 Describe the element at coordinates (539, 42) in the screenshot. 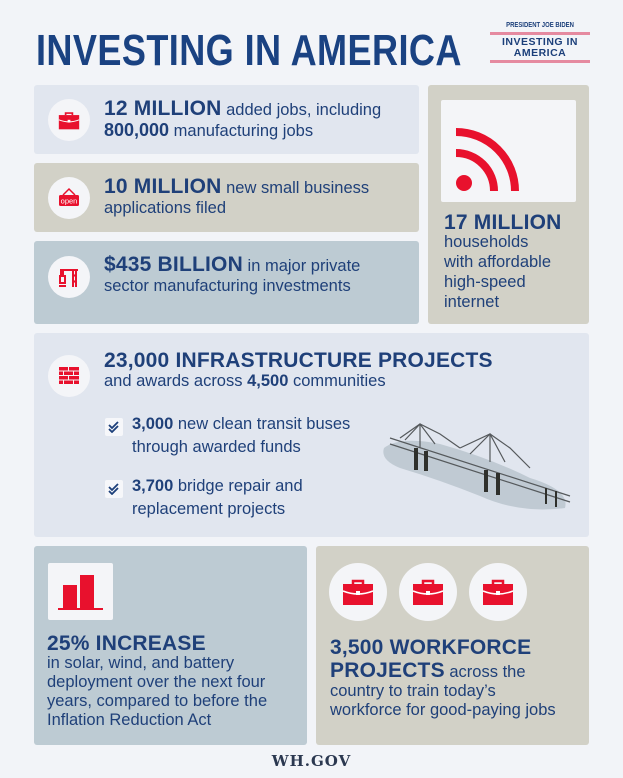

I see `logo-line-1: INVESTING IN` at that location.